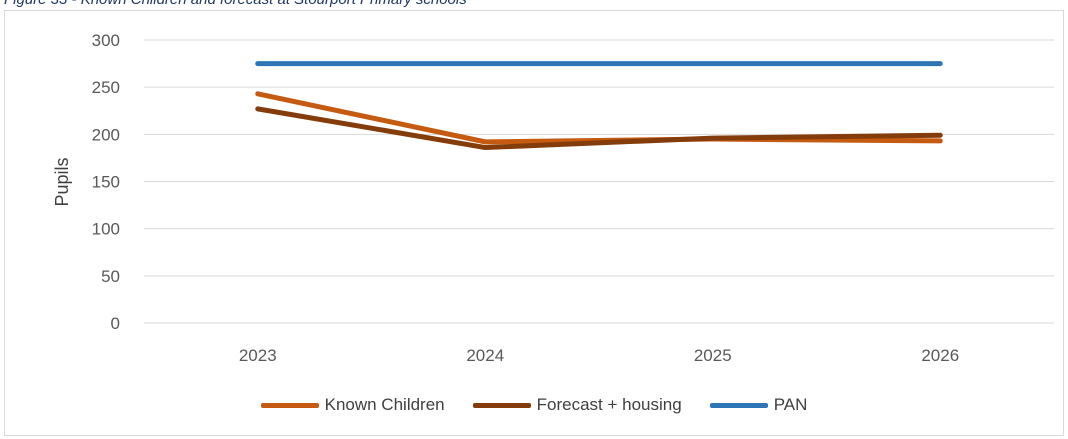 The height and width of the screenshot is (439, 1068). Describe the element at coordinates (384, 404) in the screenshot. I see `legend-label: Known Children` at that location.